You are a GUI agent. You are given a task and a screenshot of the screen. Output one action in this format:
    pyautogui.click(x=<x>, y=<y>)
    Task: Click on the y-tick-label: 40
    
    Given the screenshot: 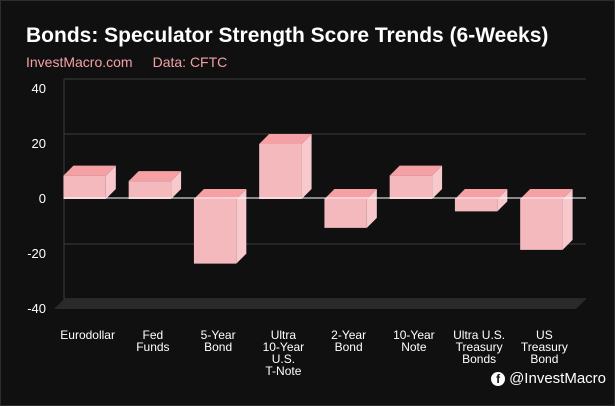 What is the action you would take?
    pyautogui.click(x=39, y=88)
    